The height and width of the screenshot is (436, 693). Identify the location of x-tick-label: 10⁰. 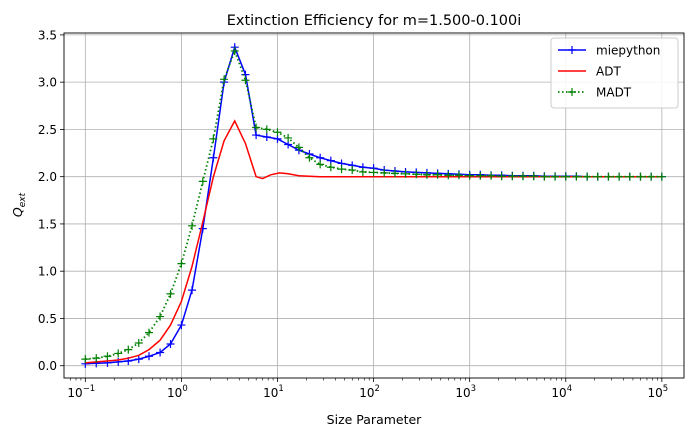
(177, 392).